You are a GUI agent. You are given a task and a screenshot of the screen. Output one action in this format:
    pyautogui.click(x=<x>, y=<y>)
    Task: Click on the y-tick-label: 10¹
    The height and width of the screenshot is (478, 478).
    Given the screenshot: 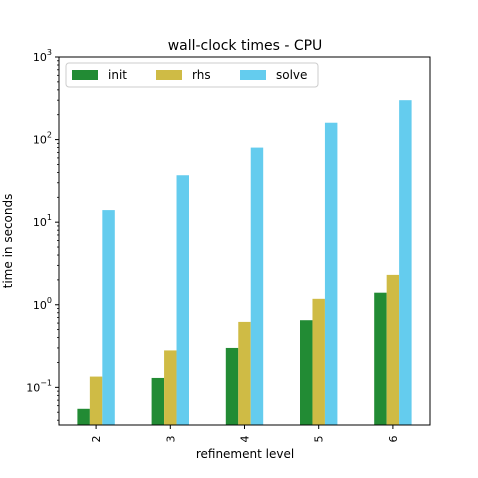 What is the action you would take?
    pyautogui.click(x=42, y=221)
    